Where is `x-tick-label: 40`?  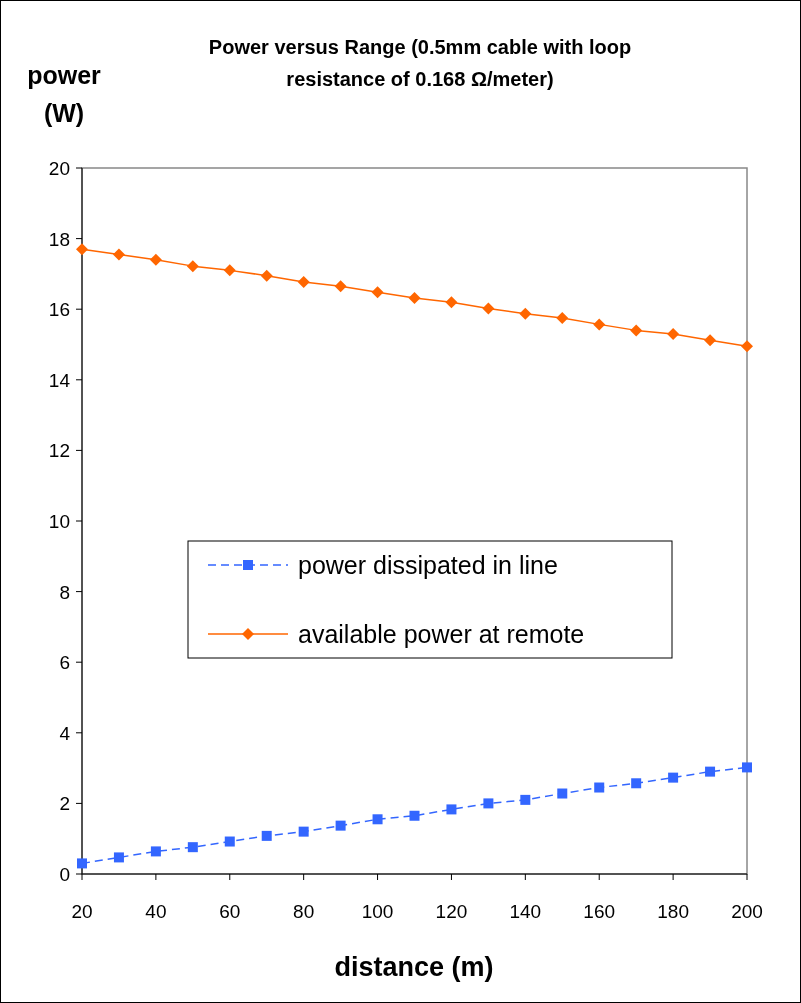 x-tick-label: 40 is located at coordinates (156, 911).